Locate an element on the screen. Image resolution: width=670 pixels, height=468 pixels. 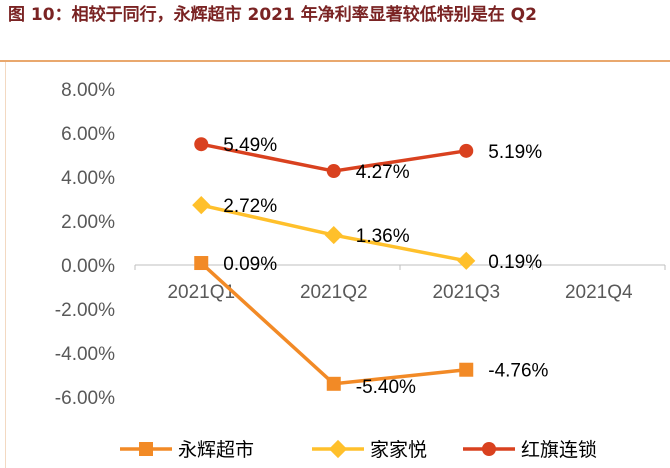
legend-label: 家家悦 is located at coordinates (398, 450).